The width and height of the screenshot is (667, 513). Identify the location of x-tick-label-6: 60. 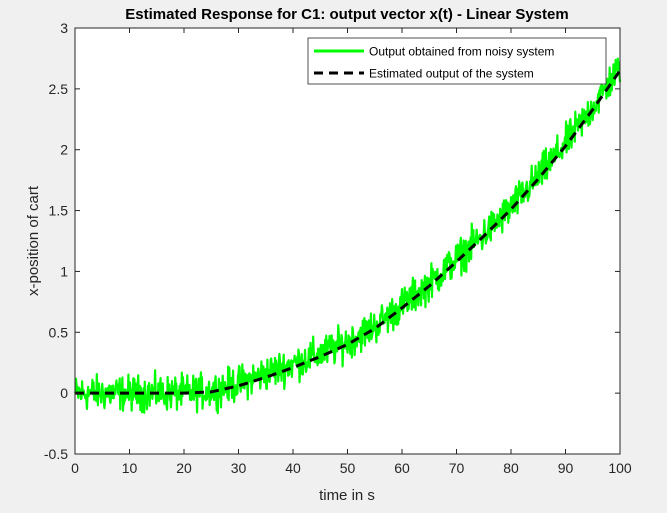
(402, 468).